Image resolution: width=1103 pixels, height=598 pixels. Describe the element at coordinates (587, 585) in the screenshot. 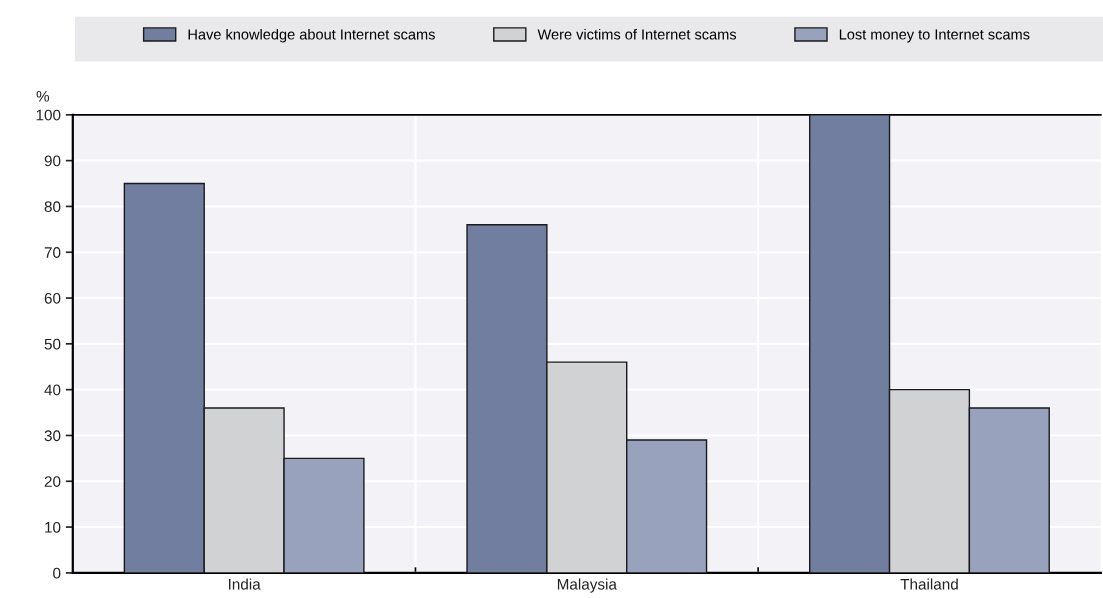

I see `x-tick-label: Malaysia` at that location.